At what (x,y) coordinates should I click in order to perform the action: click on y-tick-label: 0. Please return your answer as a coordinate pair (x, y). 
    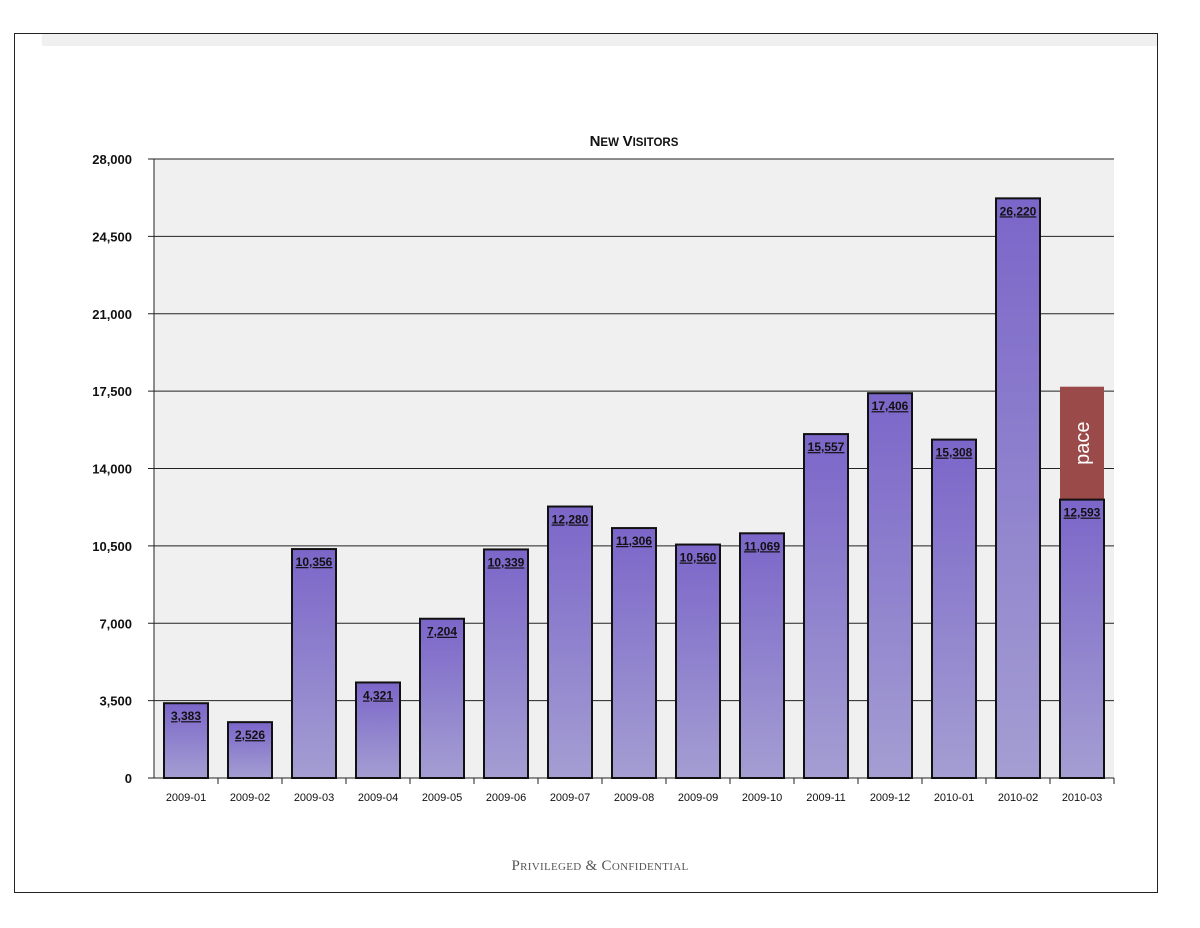
    Looking at the image, I should click on (128, 778).